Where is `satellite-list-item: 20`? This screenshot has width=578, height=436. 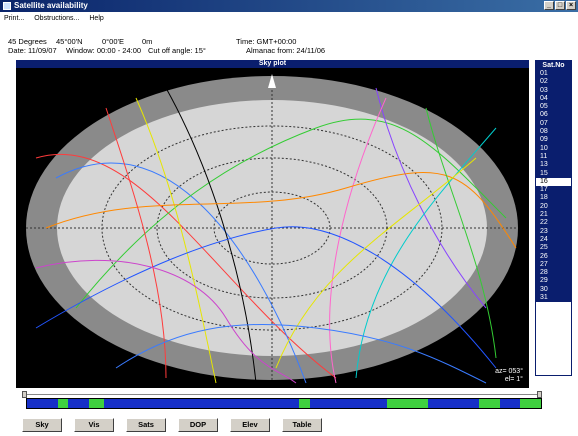
satellite-list-item: 20 is located at coordinates (553, 207).